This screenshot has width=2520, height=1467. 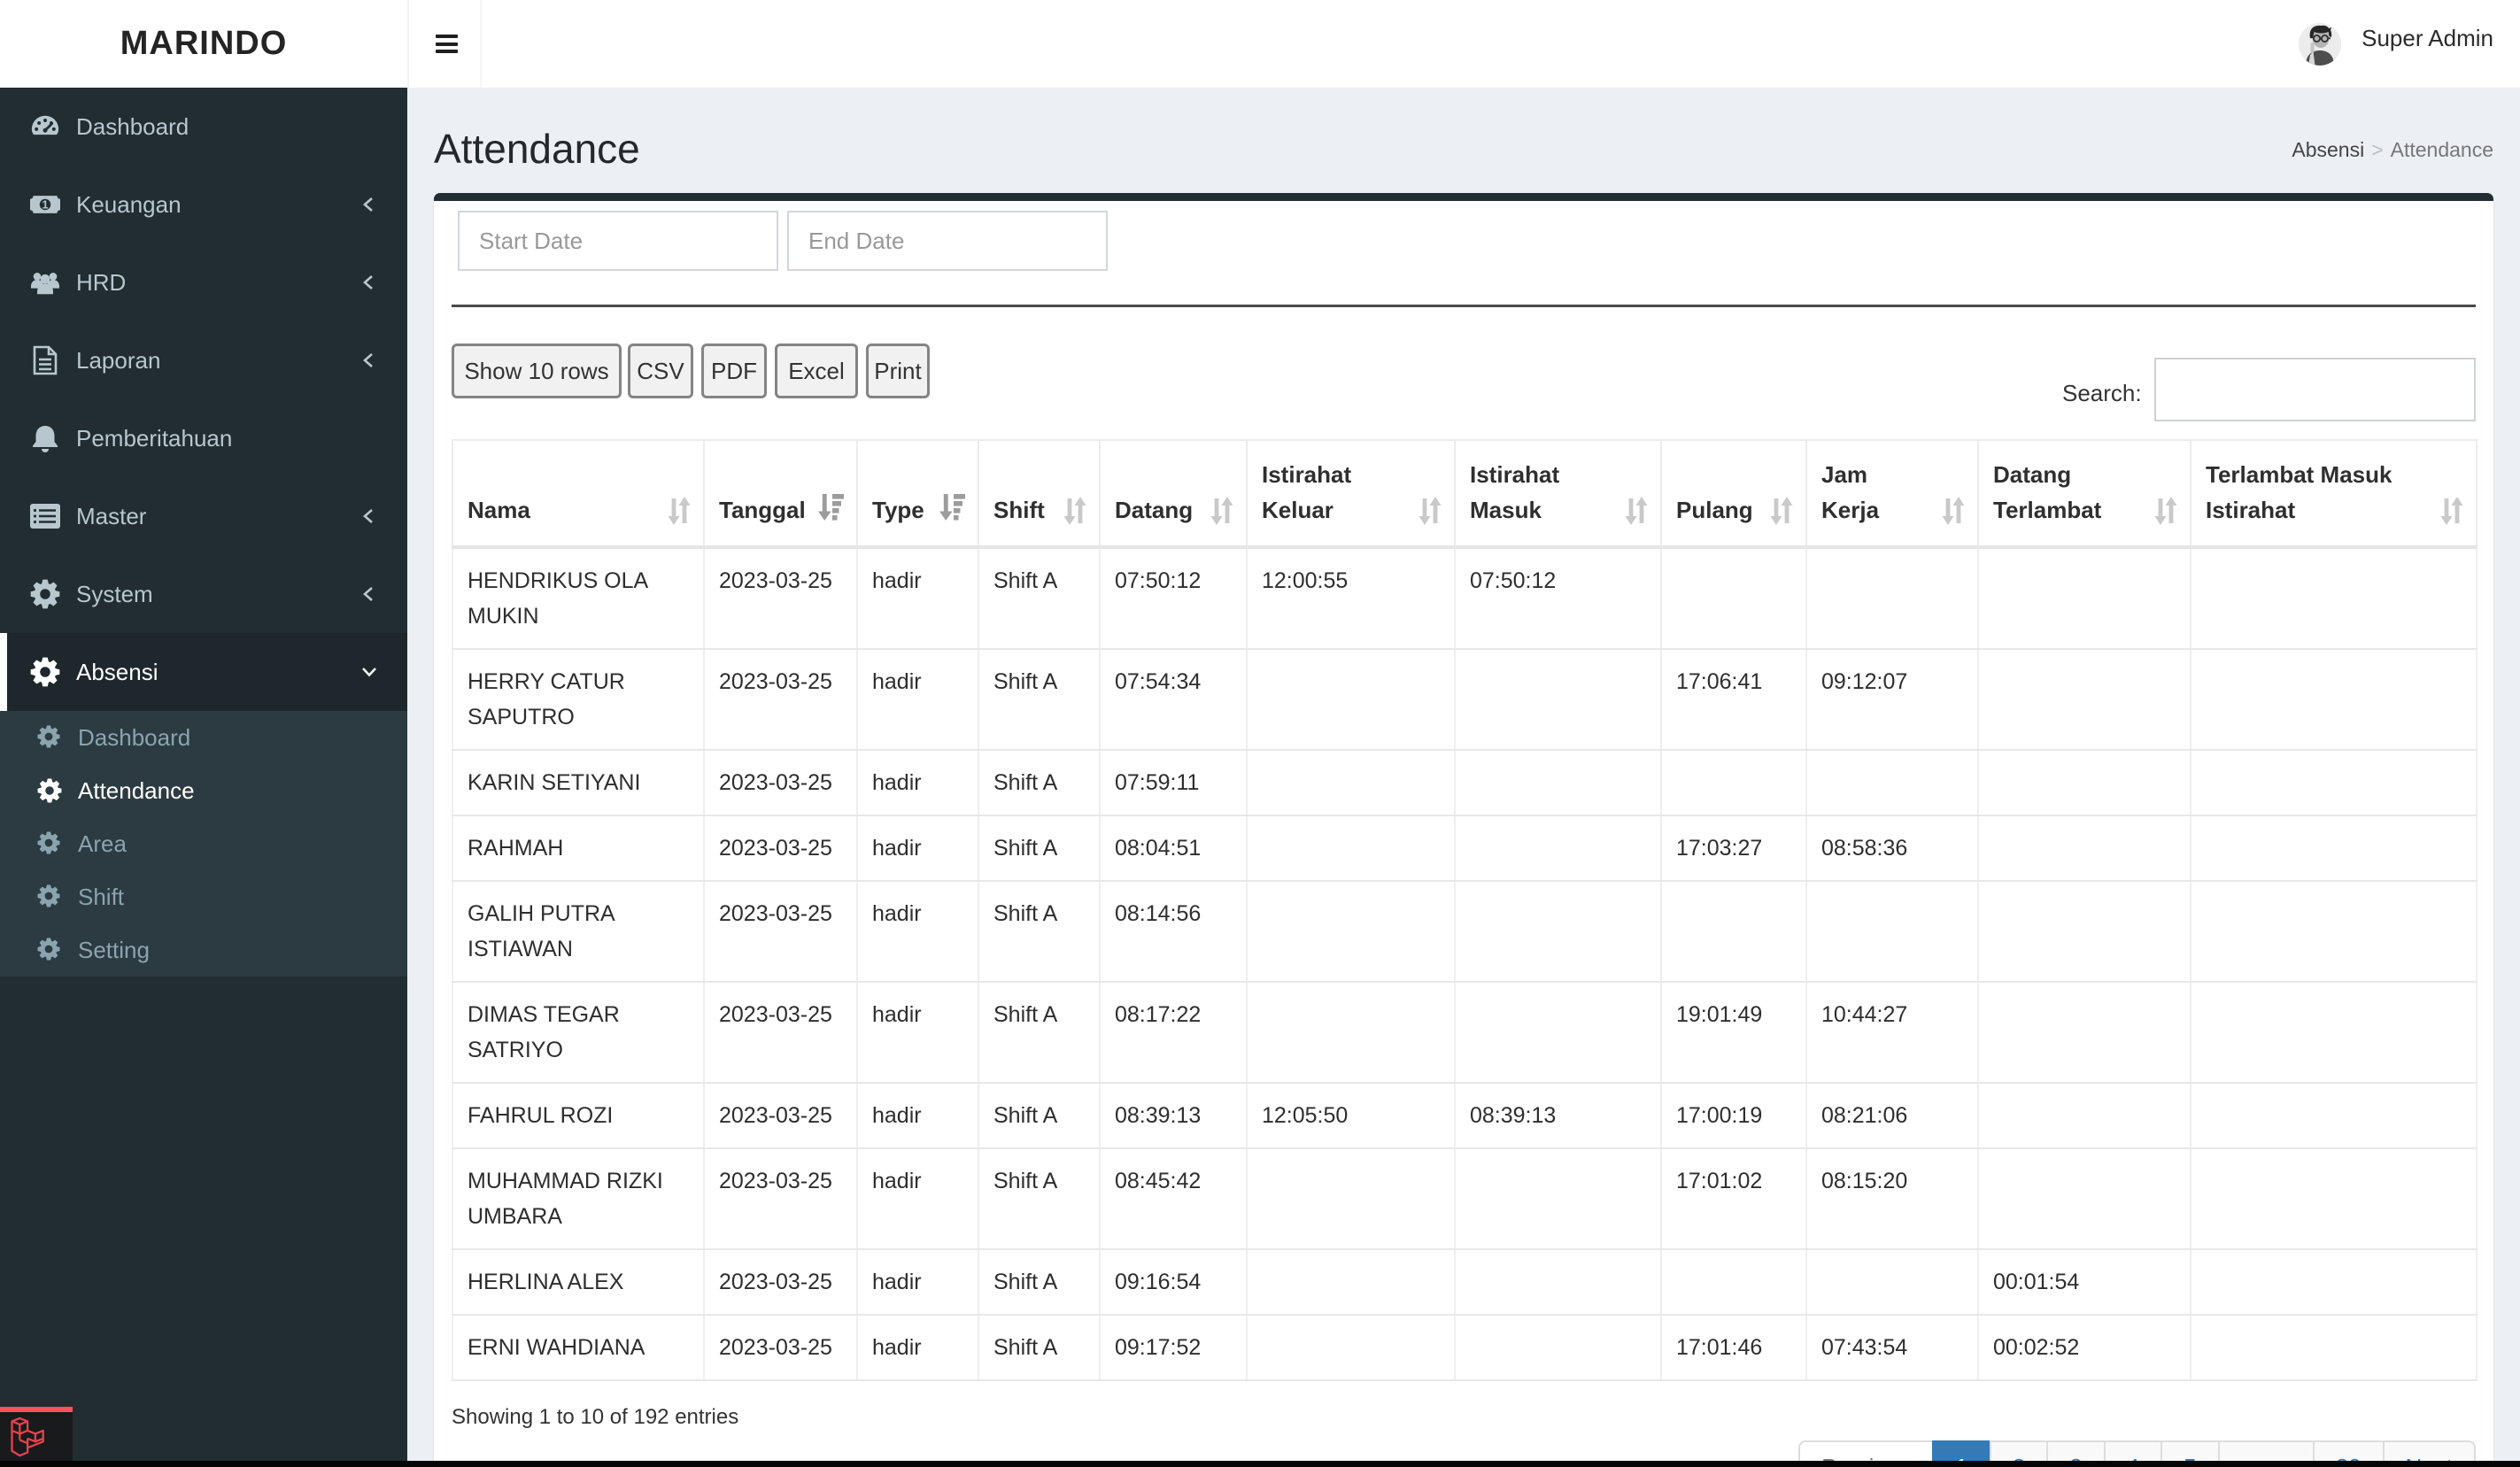 I want to click on svg-text: 1, so click(x=46, y=204).